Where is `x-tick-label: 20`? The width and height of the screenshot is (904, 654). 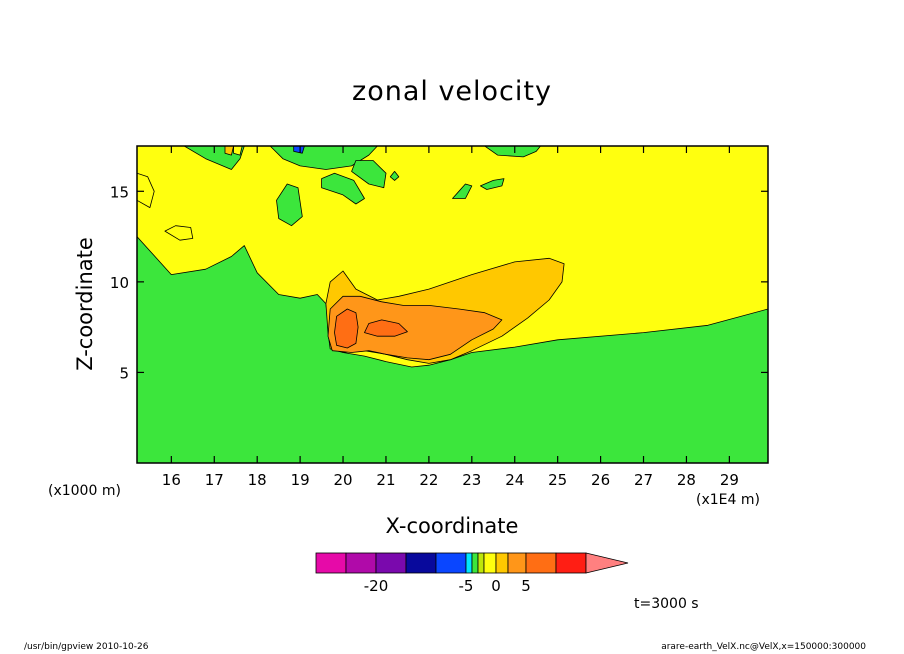 x-tick-label: 20 is located at coordinates (342, 480).